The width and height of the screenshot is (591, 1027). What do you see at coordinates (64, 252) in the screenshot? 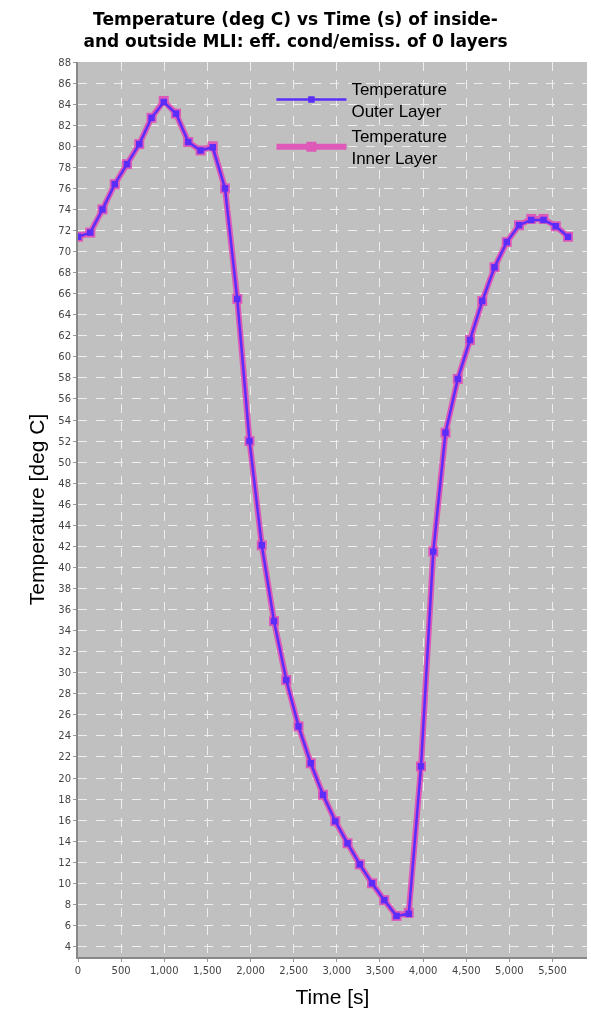
I see `y-tick-label: 70` at bounding box center [64, 252].